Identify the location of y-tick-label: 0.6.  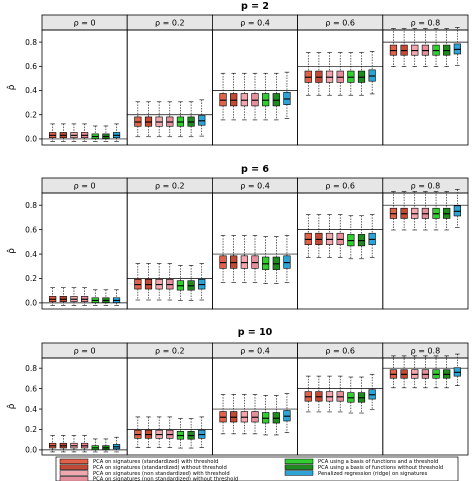
(31, 66).